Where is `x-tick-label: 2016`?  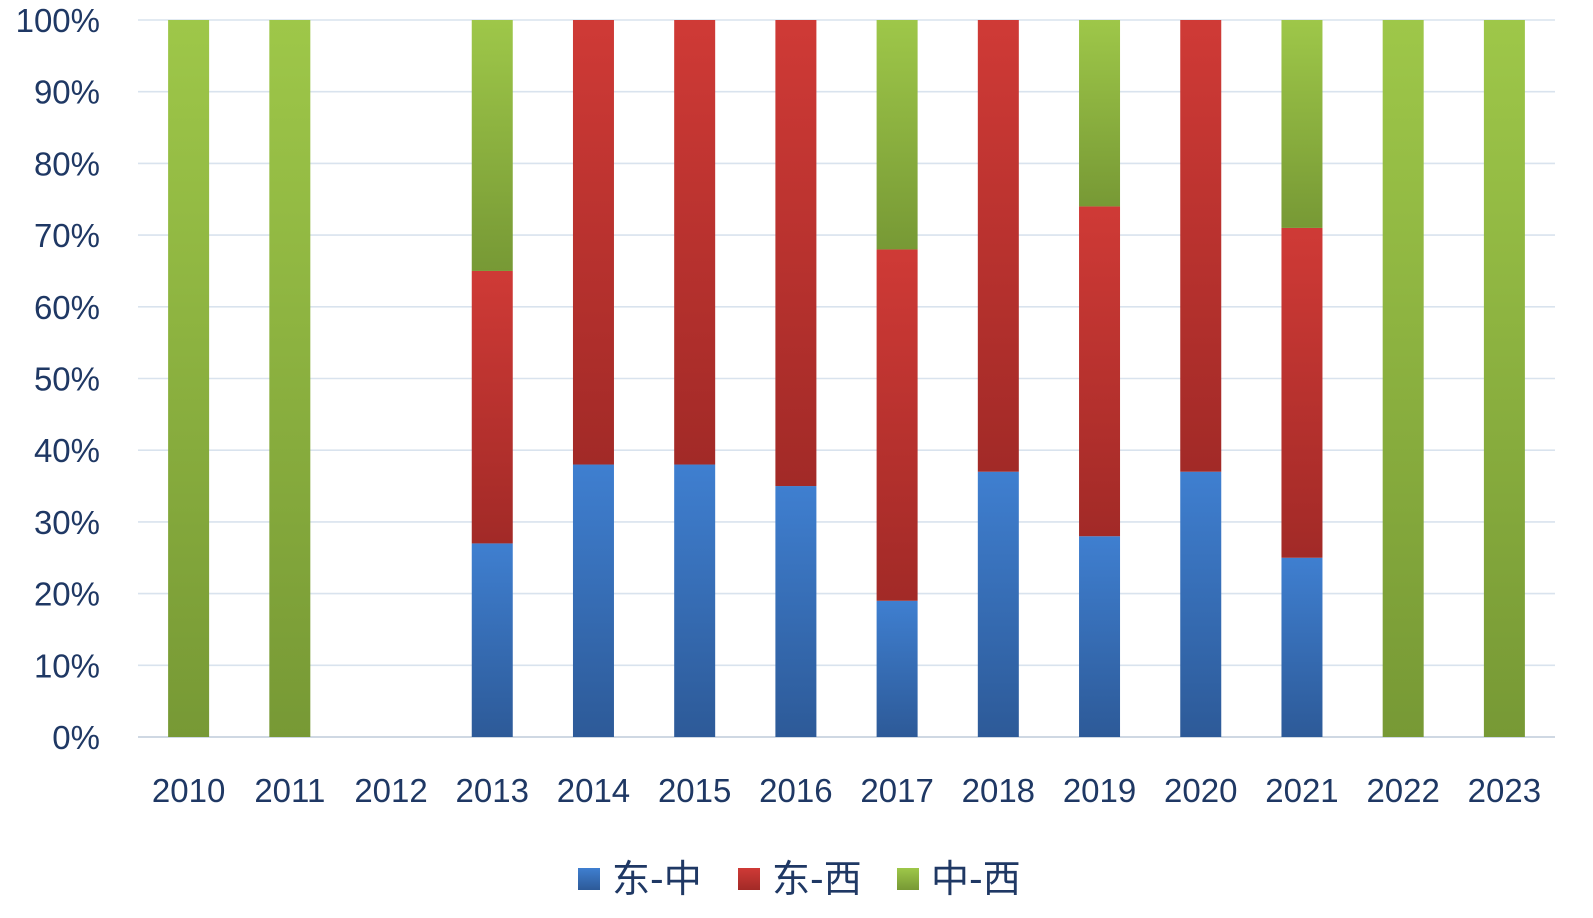 x-tick-label: 2016 is located at coordinates (795, 790).